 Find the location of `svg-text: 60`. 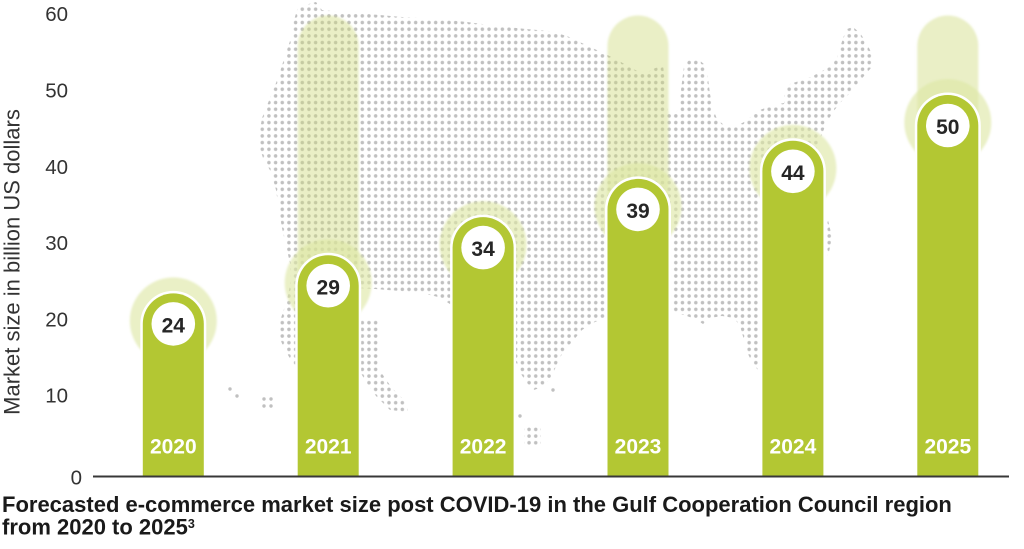

svg-text: 60 is located at coordinates (56, 14).